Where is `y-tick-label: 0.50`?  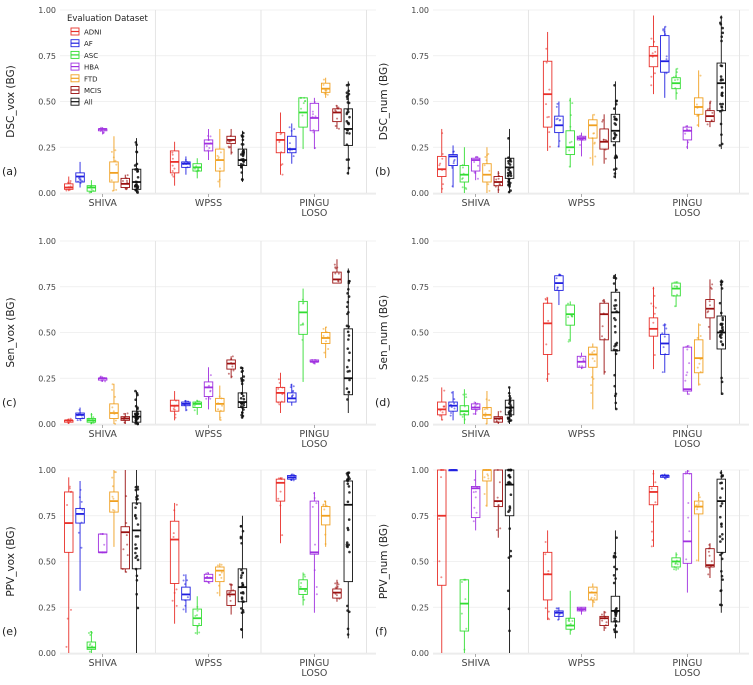
y-tick-label: 0.50 is located at coordinates (420, 333).